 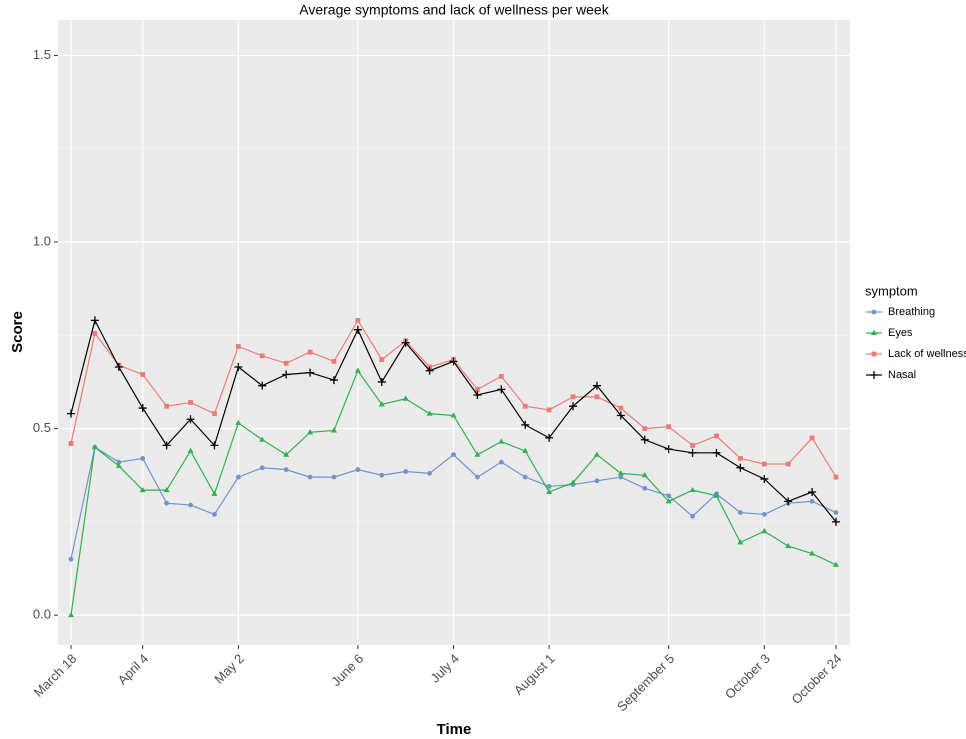 What do you see at coordinates (229, 669) in the screenshot?
I see `x-tick-label: May 2` at bounding box center [229, 669].